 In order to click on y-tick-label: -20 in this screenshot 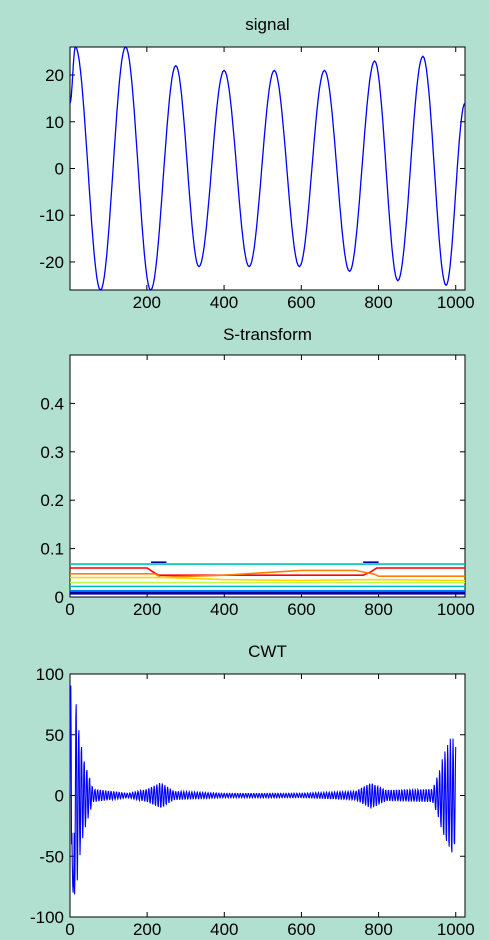, I will do `click(51, 262)`.